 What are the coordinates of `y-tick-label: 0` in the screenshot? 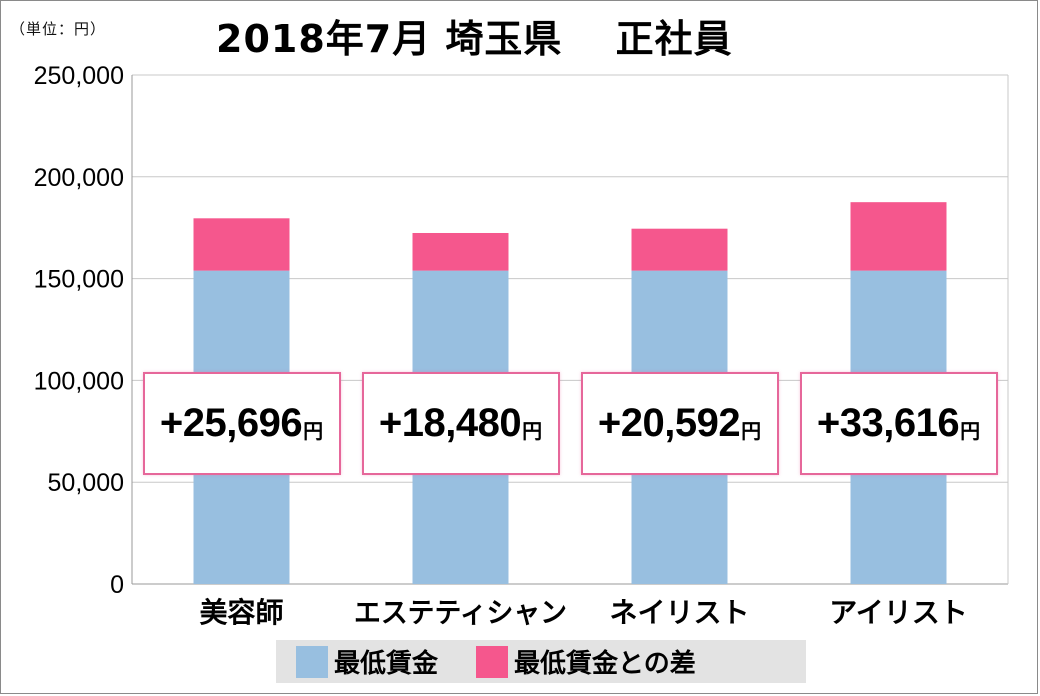 It's located at (117, 585).